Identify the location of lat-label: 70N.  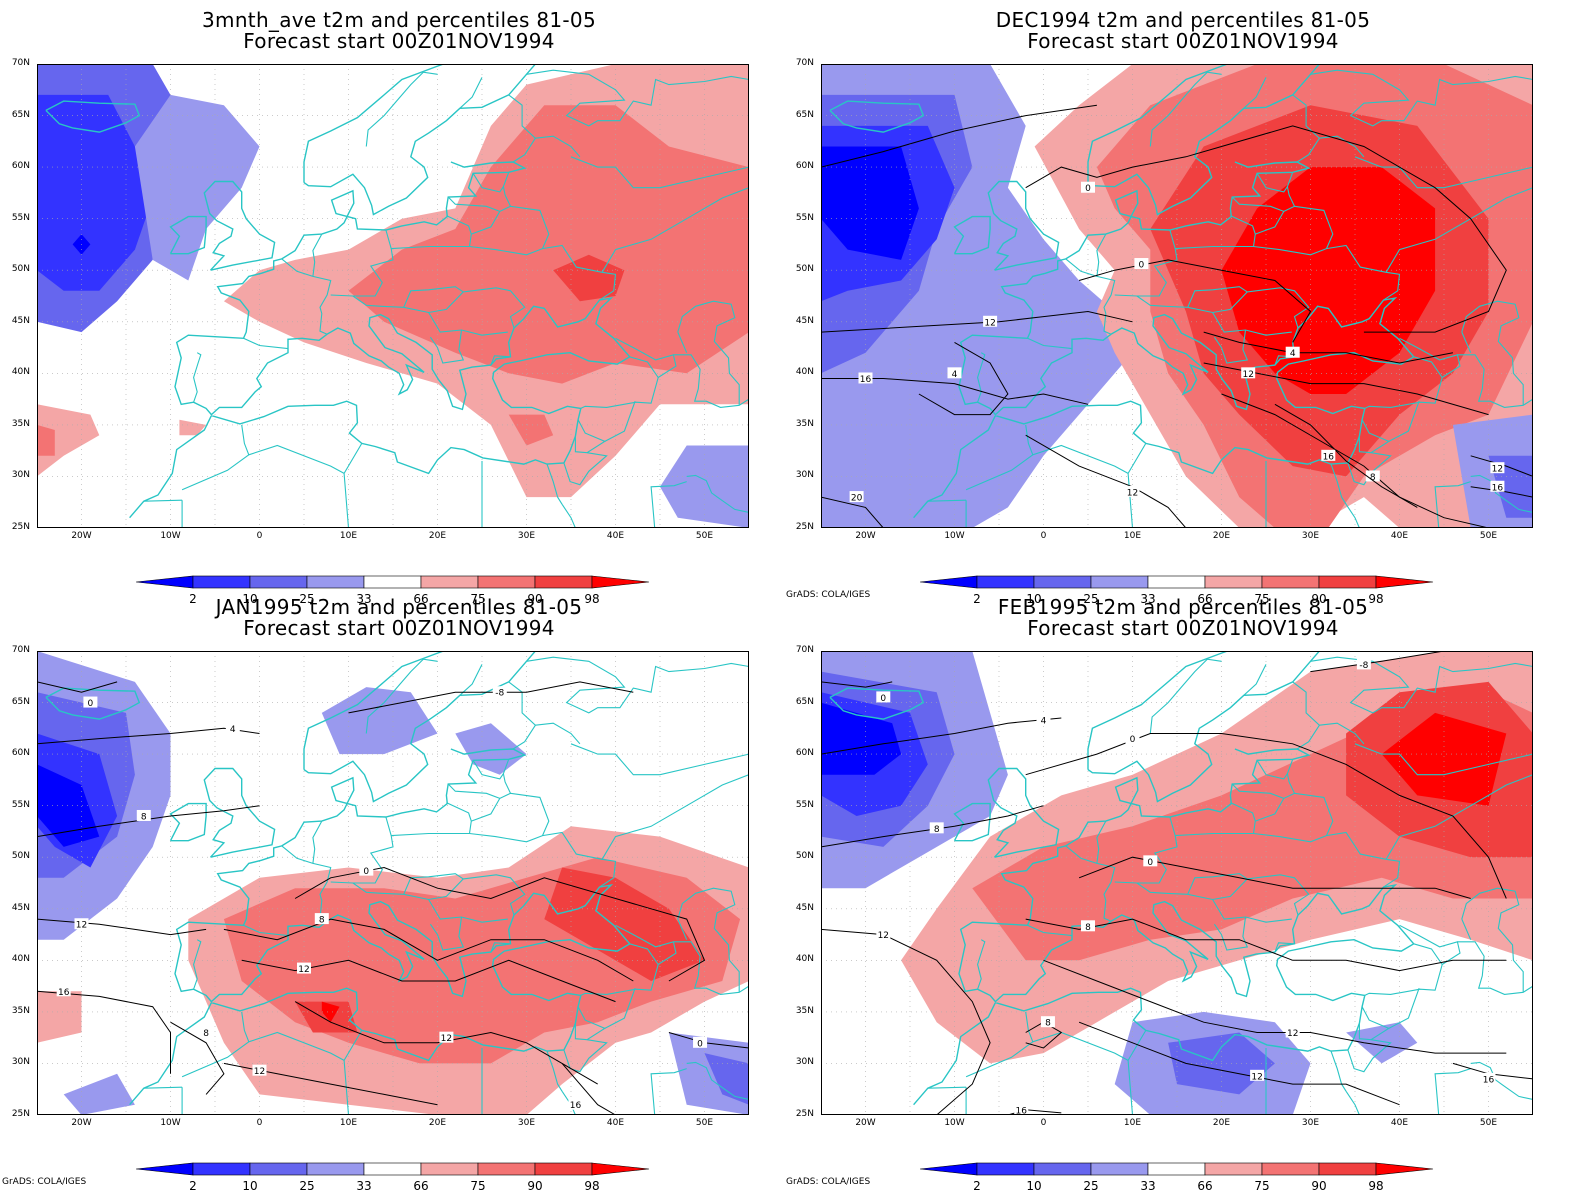
(20, 650).